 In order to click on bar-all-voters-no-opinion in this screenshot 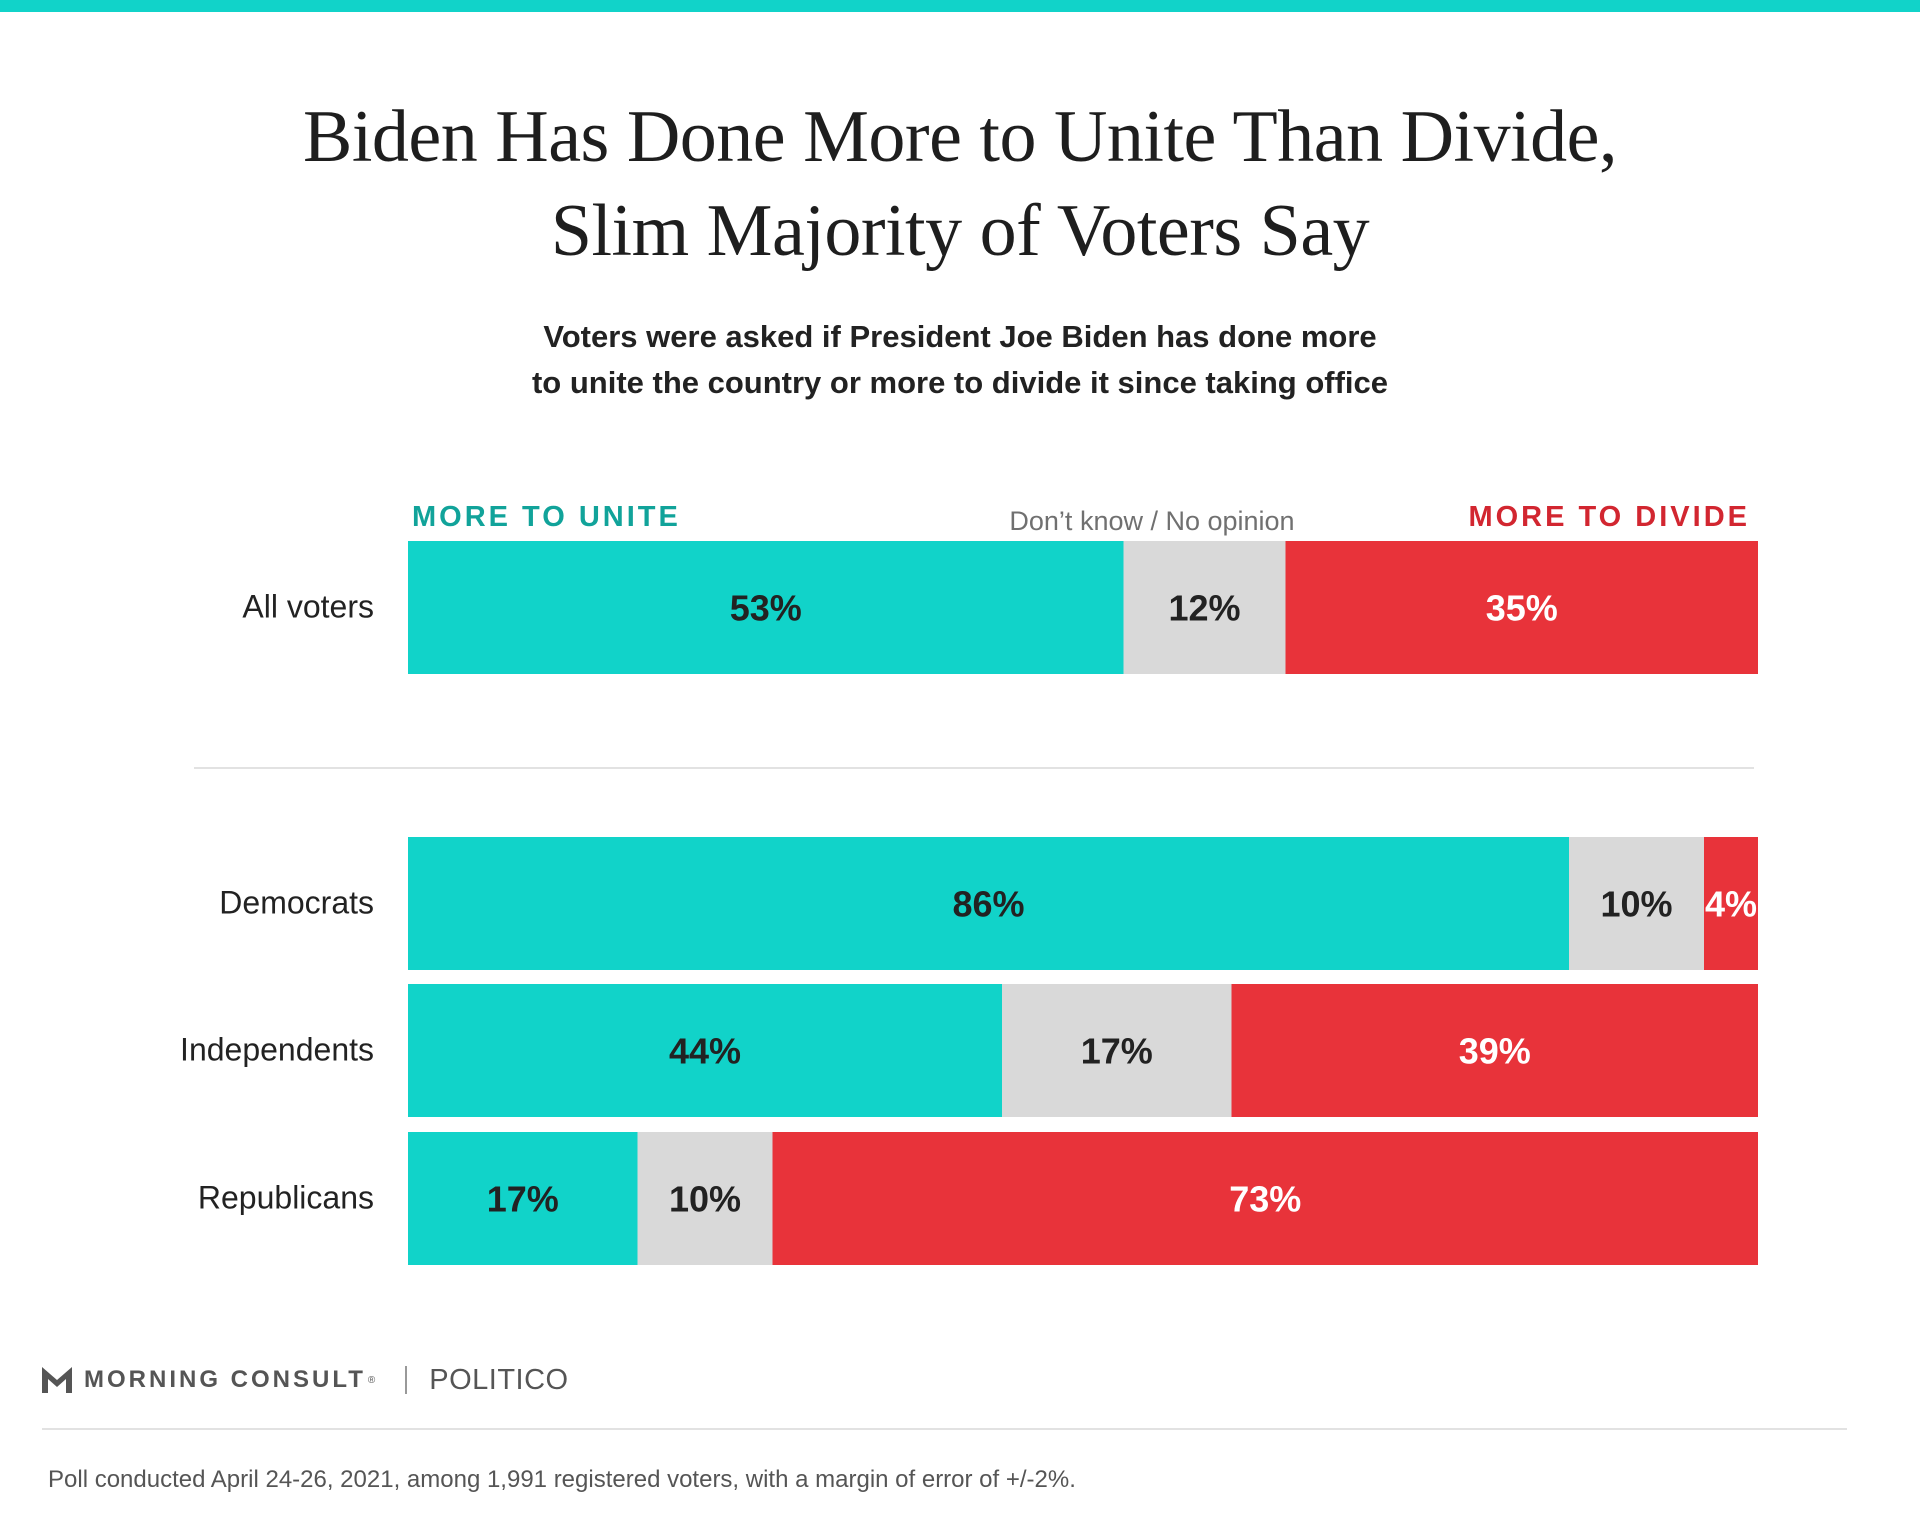, I will do `click(1204, 607)`.